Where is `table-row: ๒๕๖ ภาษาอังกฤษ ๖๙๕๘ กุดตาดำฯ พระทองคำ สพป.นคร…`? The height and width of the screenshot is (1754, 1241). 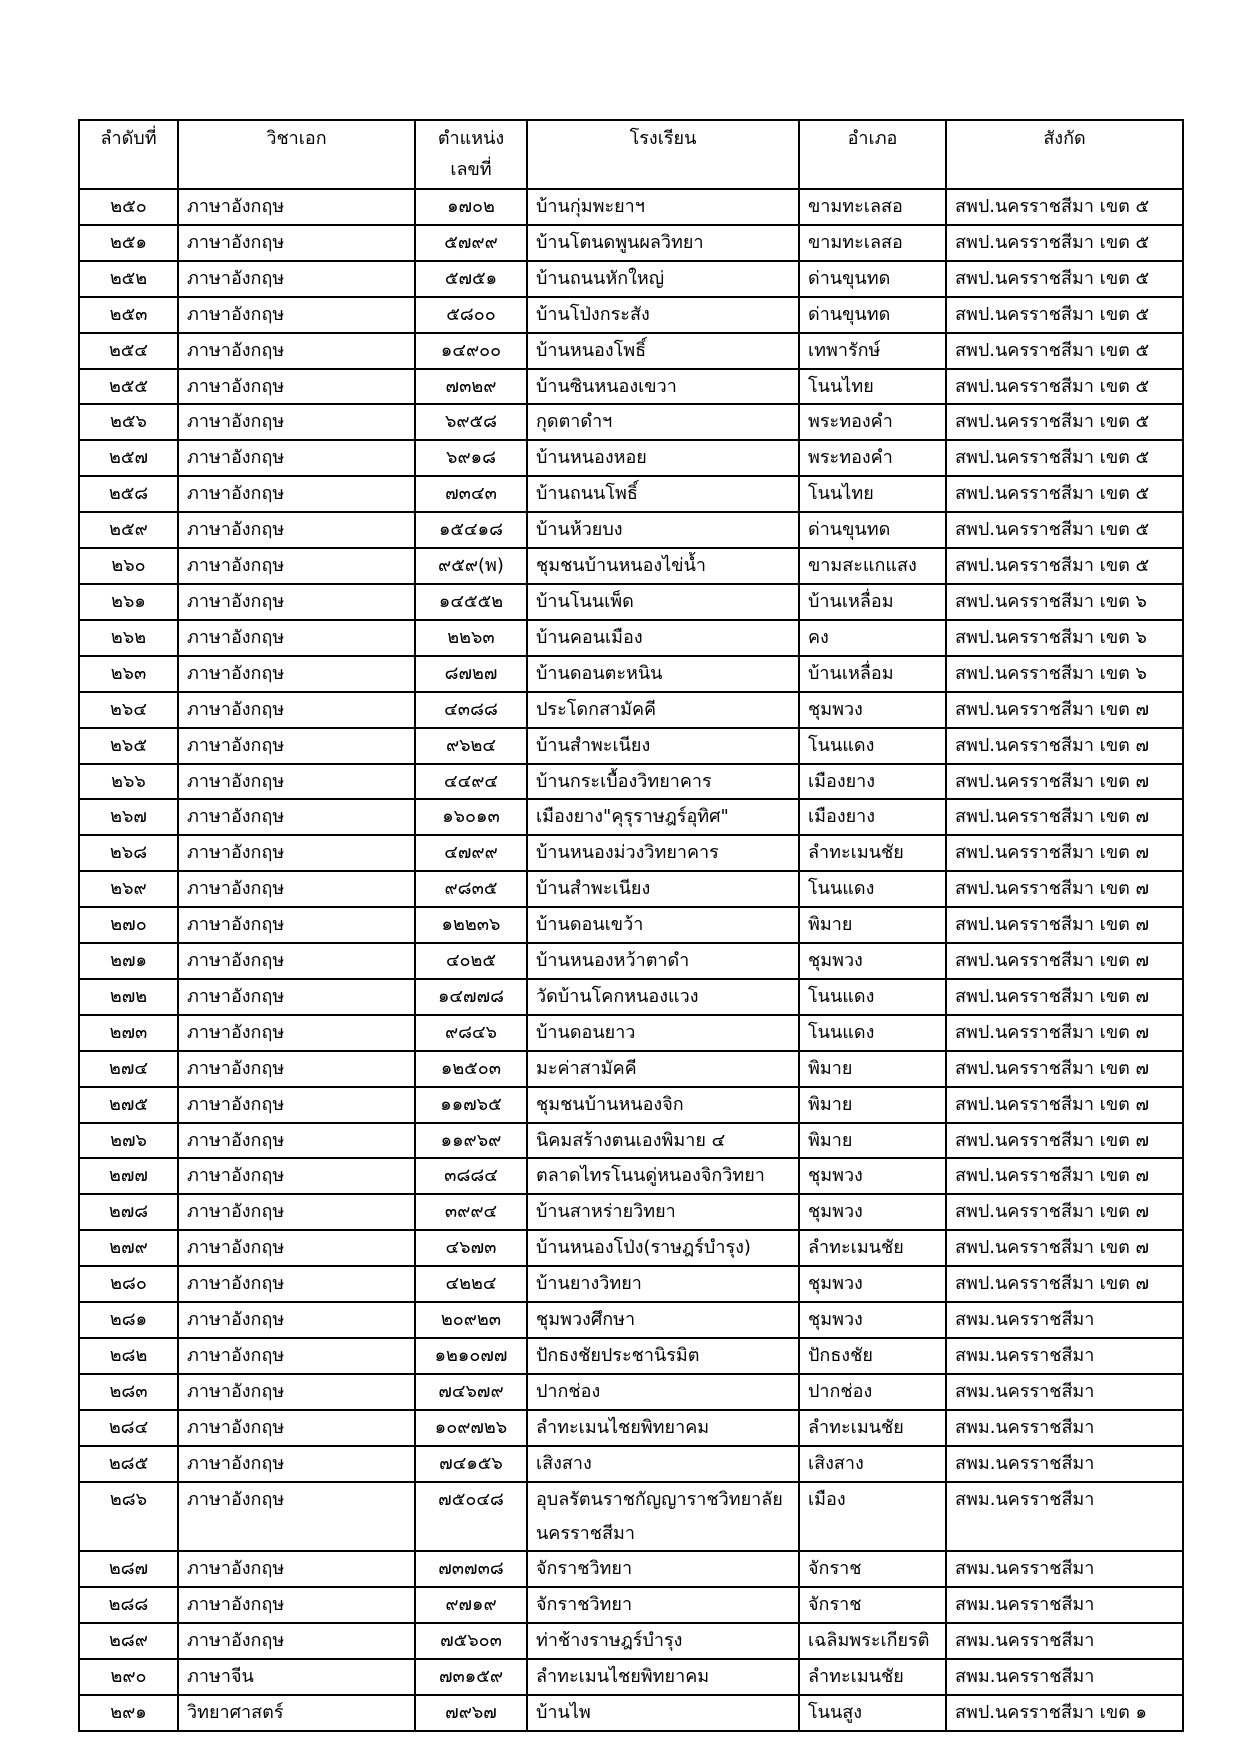
table-row: ๒๕๖ ภาษาอังกฤษ ๖๙๕๘ กุดตาดำฯ พระทองคำ สพป.นคร… is located at coordinates (631, 422).